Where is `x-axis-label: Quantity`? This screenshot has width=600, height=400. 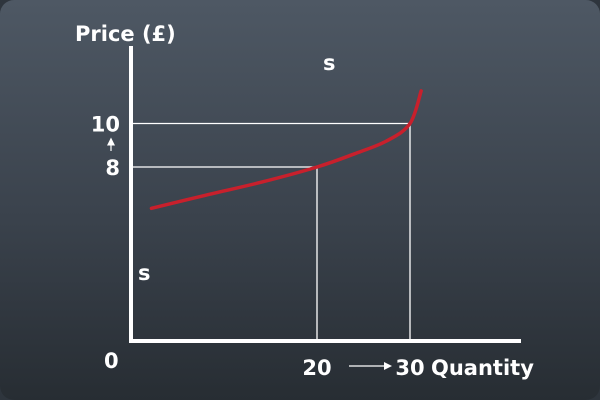 x-axis-label: Quantity is located at coordinates (482, 368).